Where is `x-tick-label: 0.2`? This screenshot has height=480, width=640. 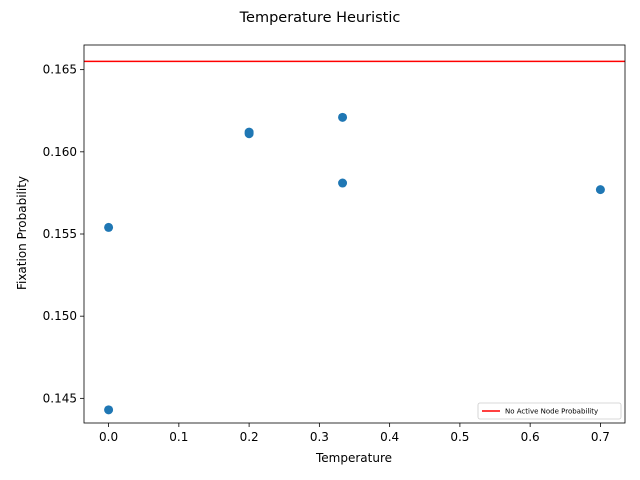 x-tick-label: 0.2 is located at coordinates (249, 437).